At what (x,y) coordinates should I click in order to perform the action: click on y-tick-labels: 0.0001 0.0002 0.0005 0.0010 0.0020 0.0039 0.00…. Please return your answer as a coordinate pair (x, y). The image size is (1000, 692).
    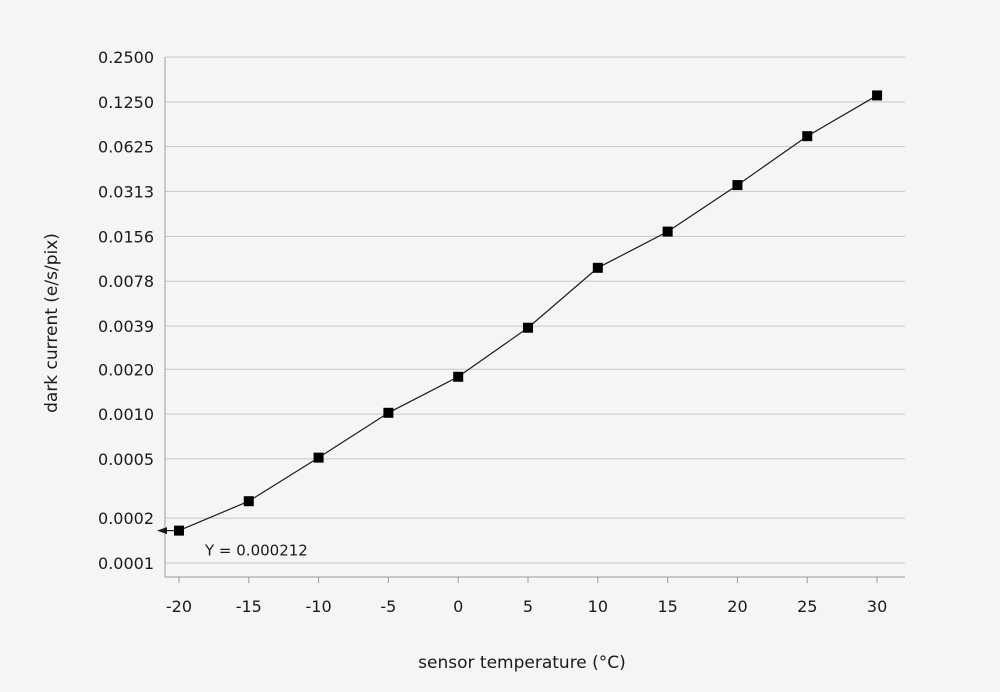
    Looking at the image, I should click on (126, 310).